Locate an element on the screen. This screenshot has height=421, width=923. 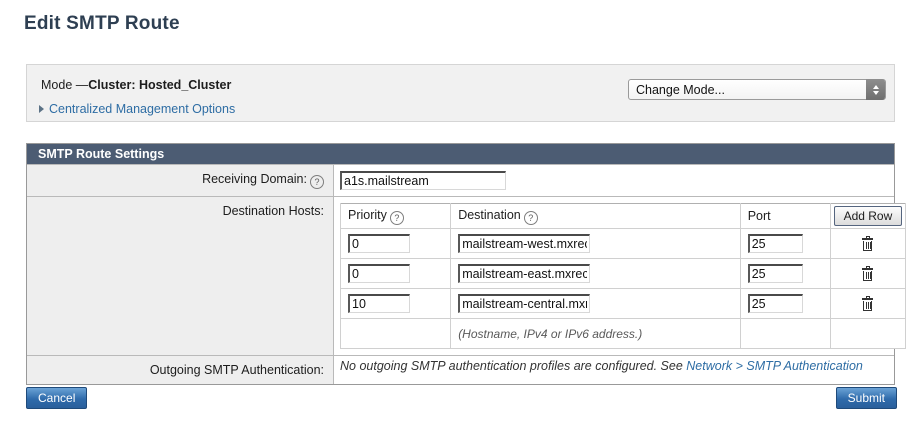
receiving-domain-label: Receiving Domain: is located at coordinates (254, 179).